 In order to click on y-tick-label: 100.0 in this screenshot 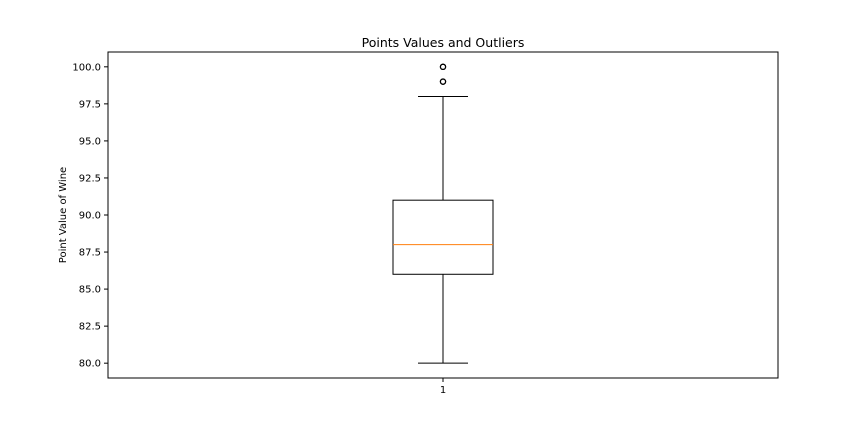, I will do `click(86, 67)`.